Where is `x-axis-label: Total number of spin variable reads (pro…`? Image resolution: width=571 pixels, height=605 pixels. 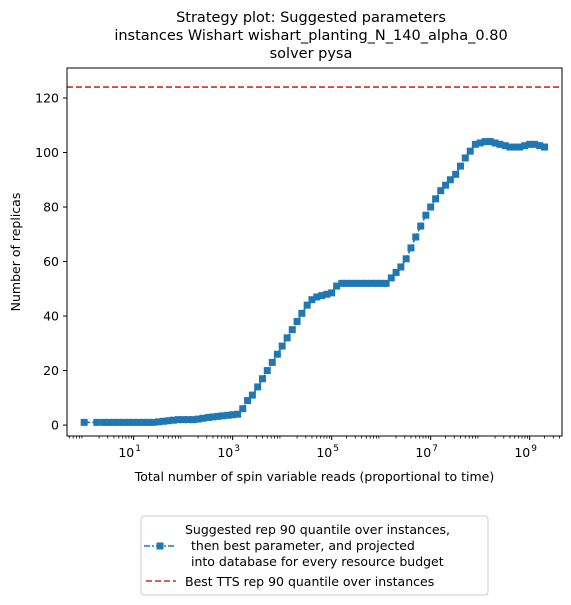
x-axis-label: Total number of spin variable reads (pro… is located at coordinates (314, 476).